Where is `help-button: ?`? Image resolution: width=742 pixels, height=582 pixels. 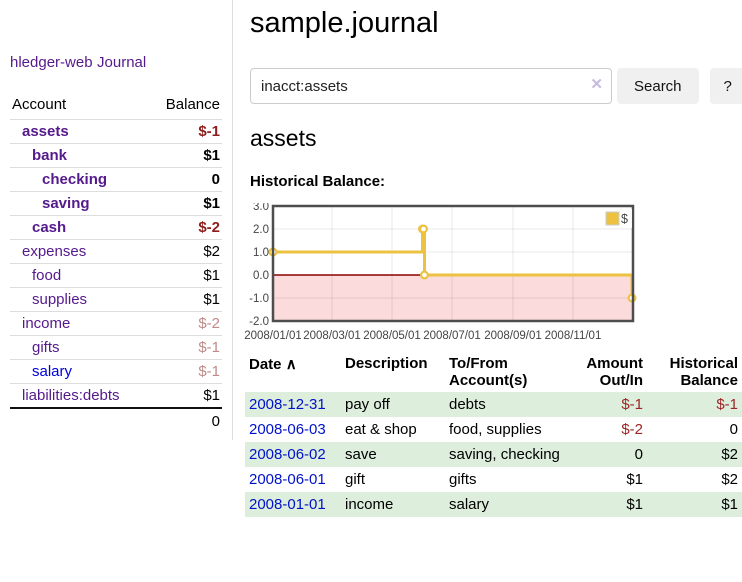 help-button: ? is located at coordinates (725, 86).